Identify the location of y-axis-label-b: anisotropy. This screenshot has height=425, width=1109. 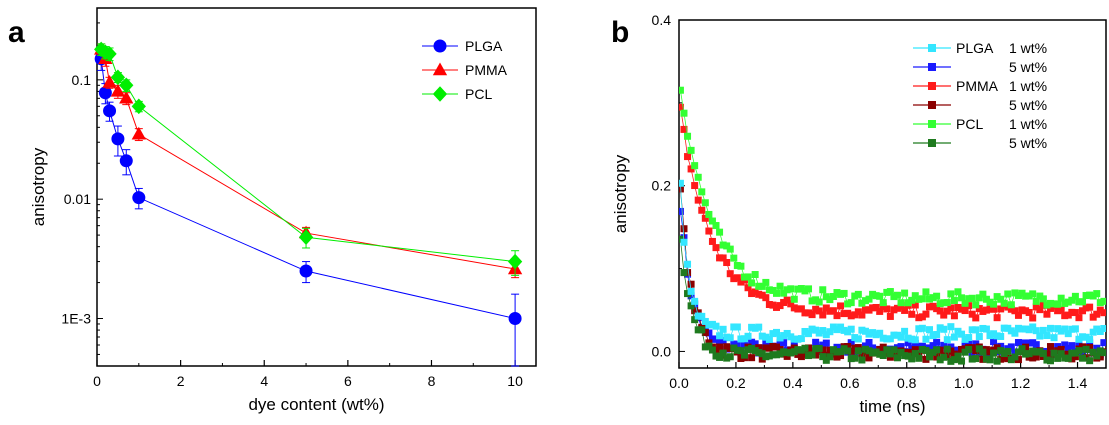
(620, 193).